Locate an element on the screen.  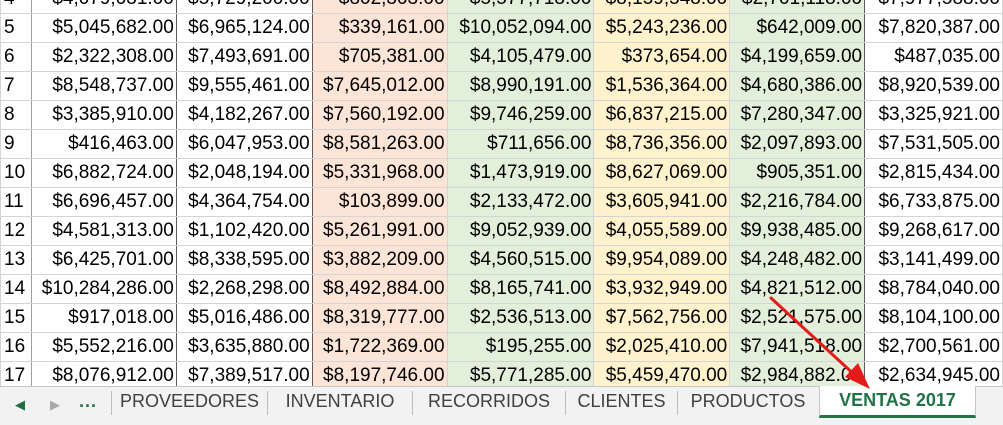
table-cell: $5,552,216.00 is located at coordinates (103, 347).